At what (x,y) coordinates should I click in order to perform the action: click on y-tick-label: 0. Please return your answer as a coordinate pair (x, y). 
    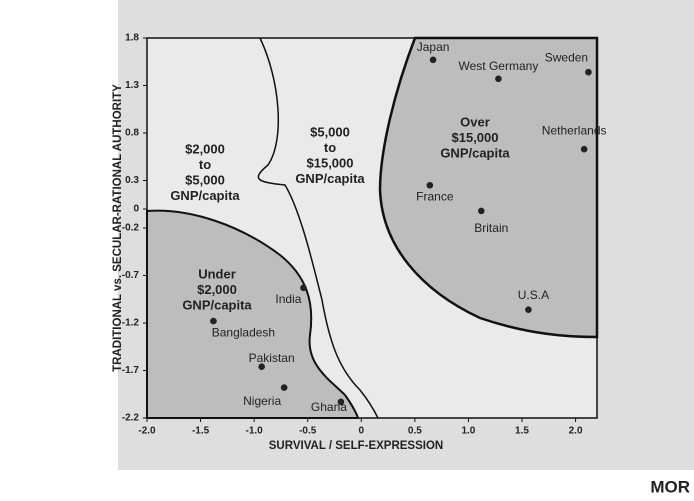
    Looking at the image, I should click on (136, 209).